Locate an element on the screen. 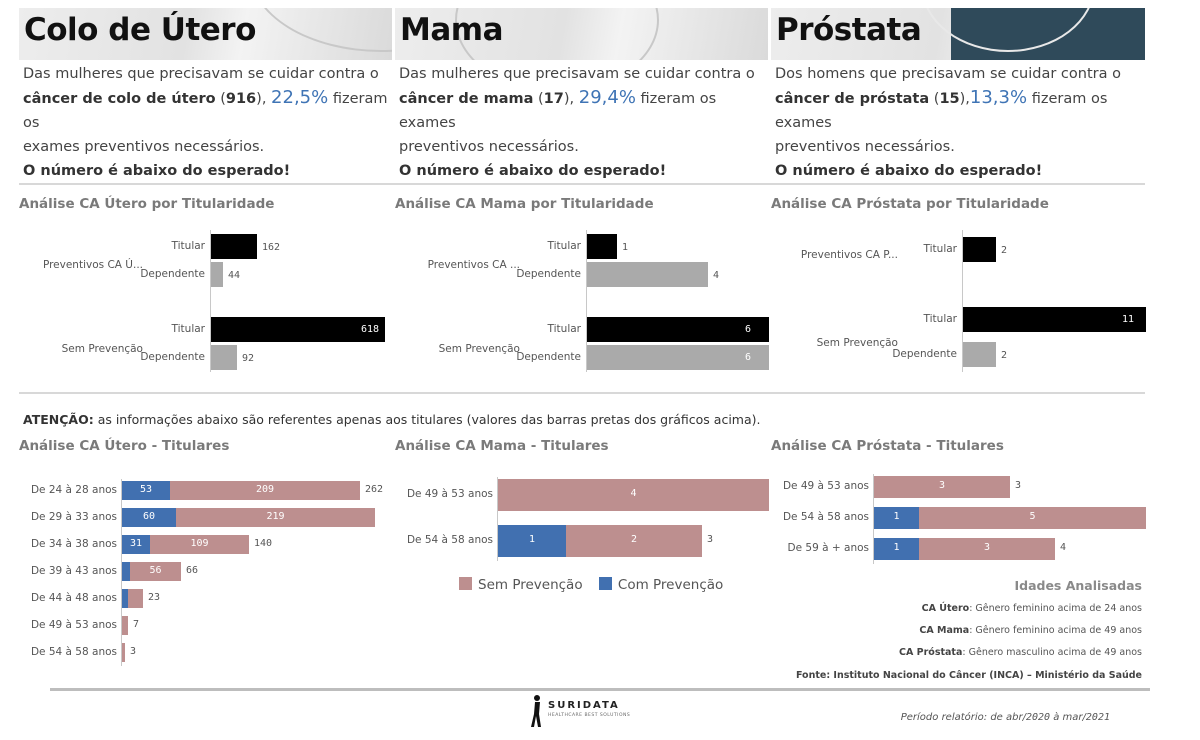 This screenshot has width=1200, height=740. header-prostata: Próstata is located at coordinates (958, 34).